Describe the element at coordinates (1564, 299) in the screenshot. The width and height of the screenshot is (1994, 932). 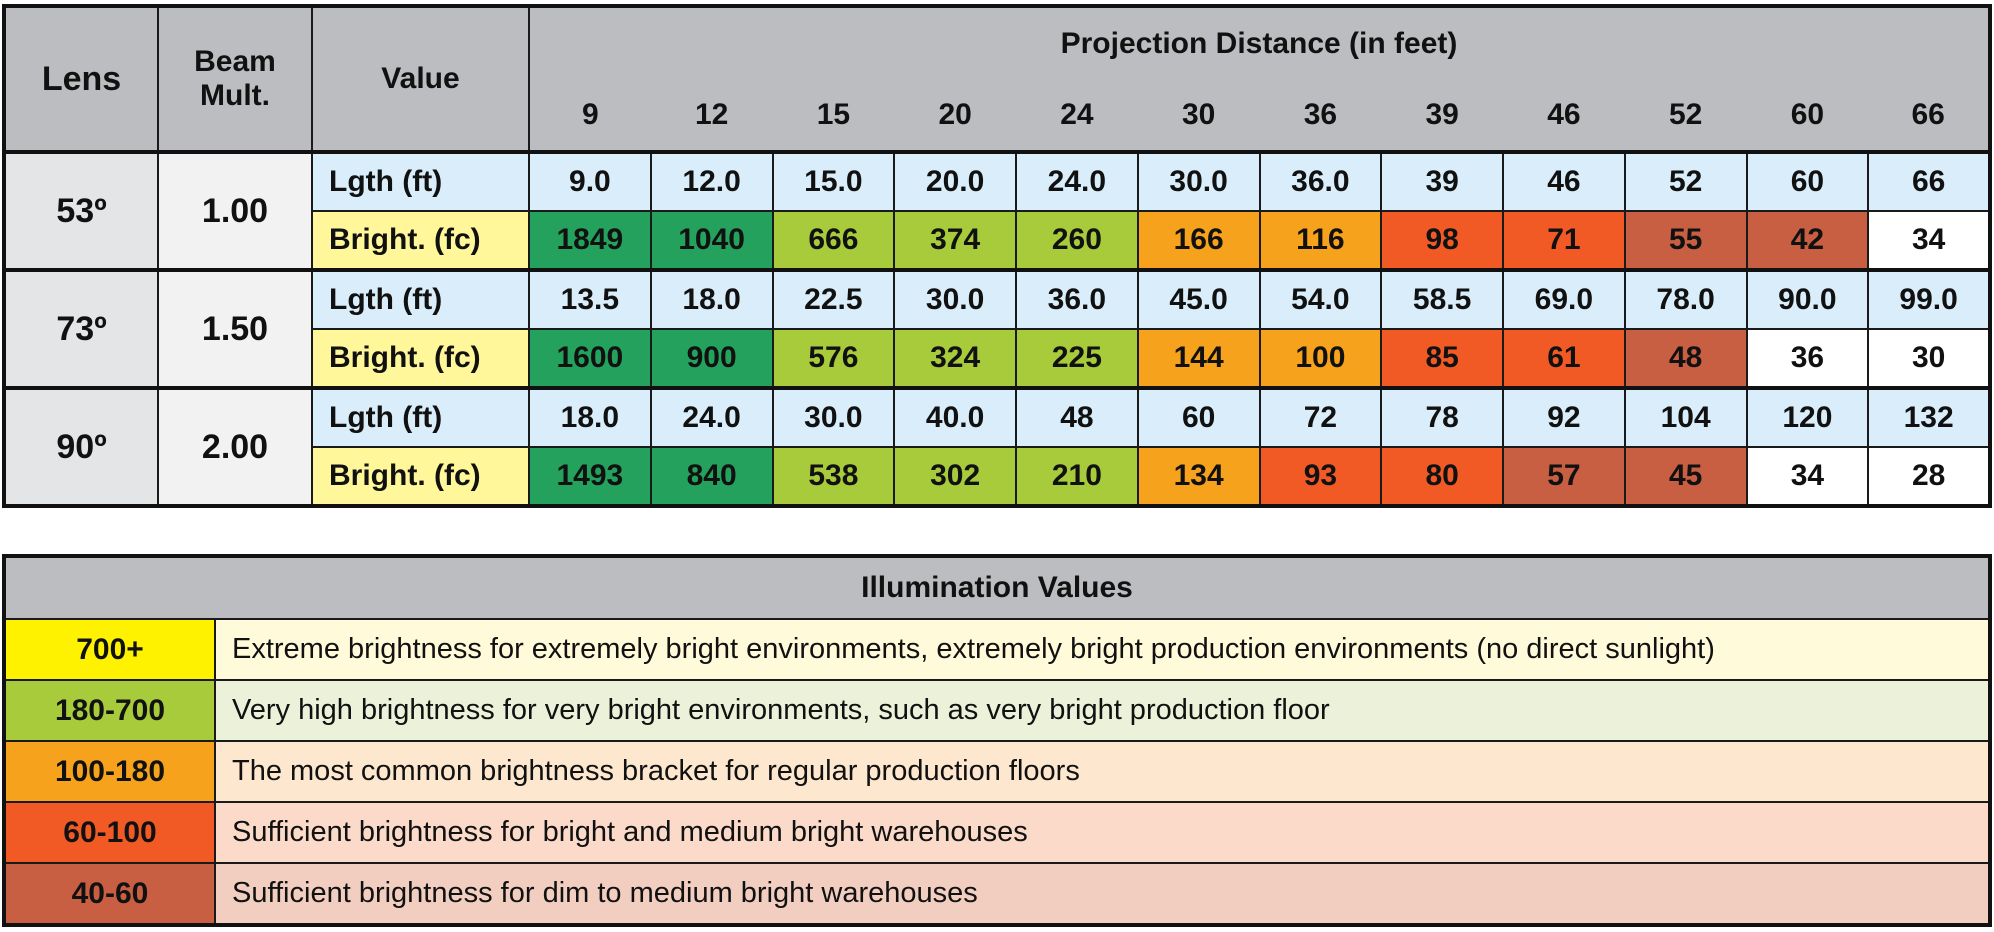
I see `length-cell: 69.0` at that location.